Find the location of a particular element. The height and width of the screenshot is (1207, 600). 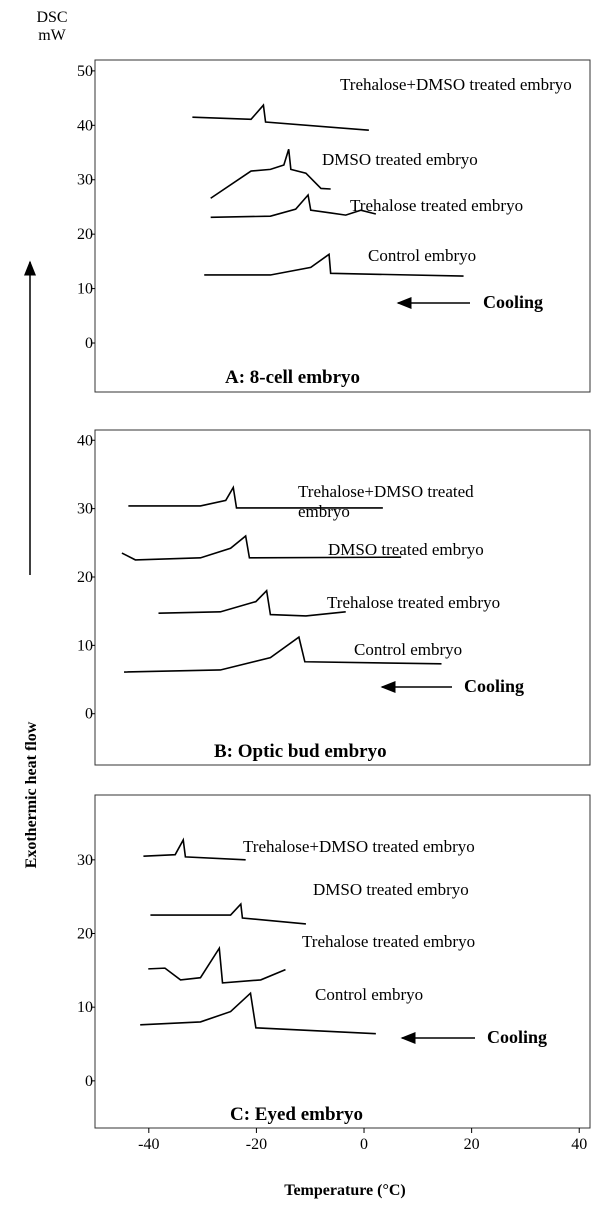

panel-title: B: Optic bud embryo is located at coordinates (300, 751).